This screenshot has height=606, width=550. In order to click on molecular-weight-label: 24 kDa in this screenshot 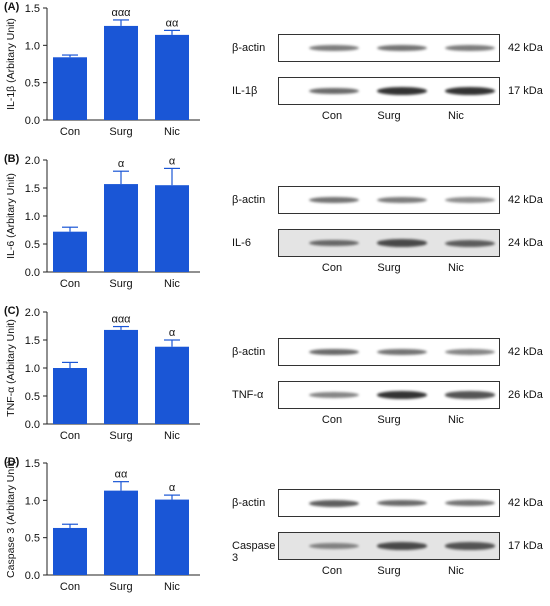, I will do `click(525, 243)`.